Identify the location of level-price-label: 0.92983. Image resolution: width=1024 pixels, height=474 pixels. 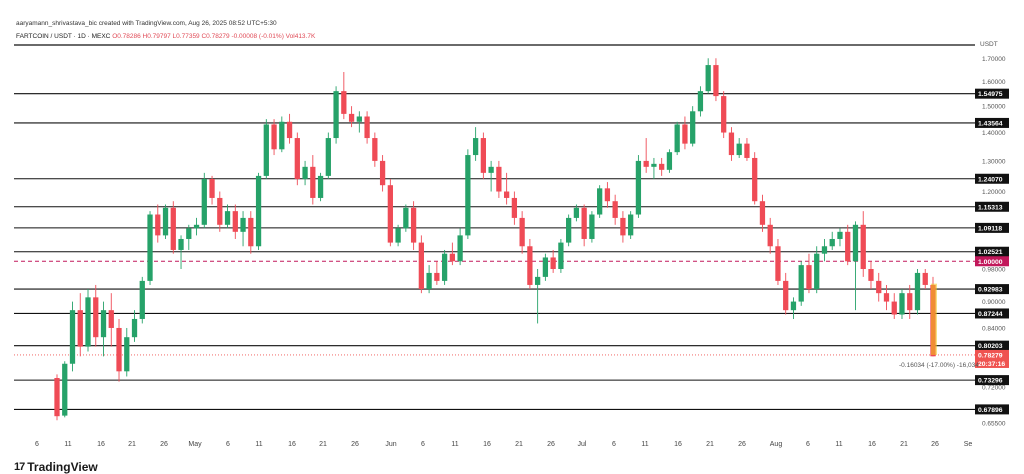
(990, 290).